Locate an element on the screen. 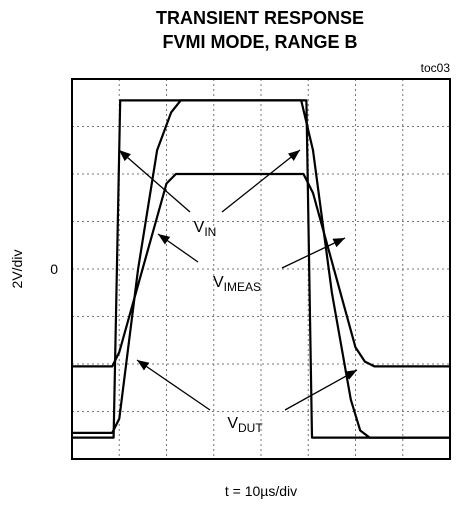 This screenshot has width=466, height=515. annotation-label: VDUT is located at coordinates (245, 425).